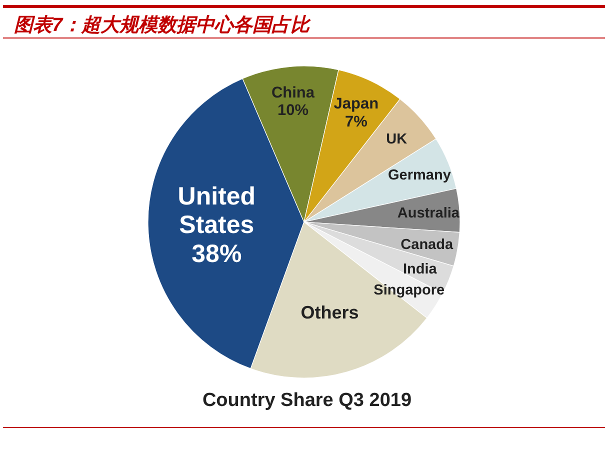  What do you see at coordinates (293, 93) in the screenshot?
I see `slice-label: China` at bounding box center [293, 93].